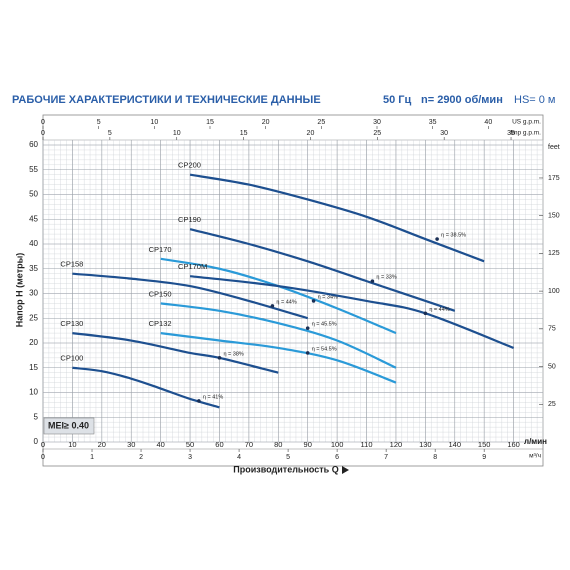  I want to click on curve-label: CP150, so click(160, 293).